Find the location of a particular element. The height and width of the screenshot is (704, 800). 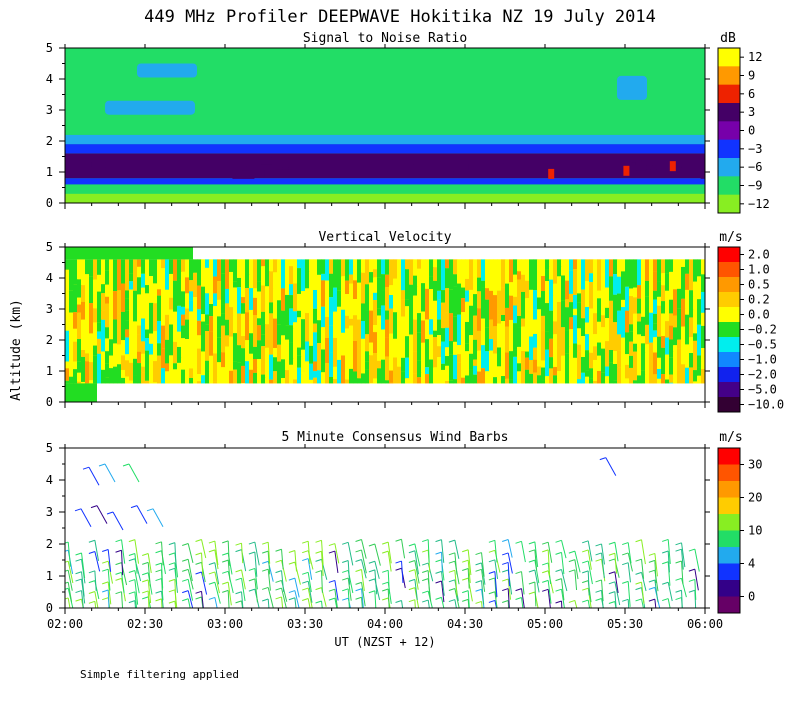

y-tick-label: 2 is located at coordinates (49, 340).